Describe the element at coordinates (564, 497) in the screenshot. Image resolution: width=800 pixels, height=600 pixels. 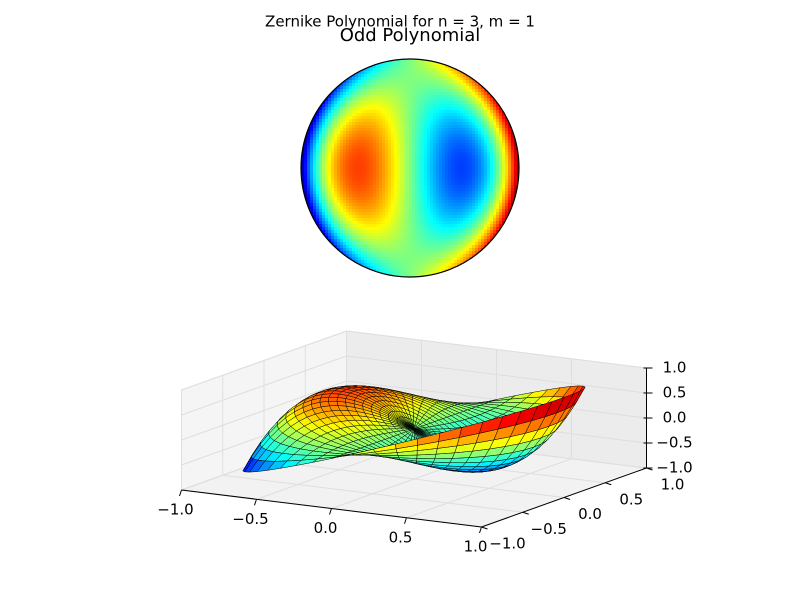
I see `y-axis` at that location.